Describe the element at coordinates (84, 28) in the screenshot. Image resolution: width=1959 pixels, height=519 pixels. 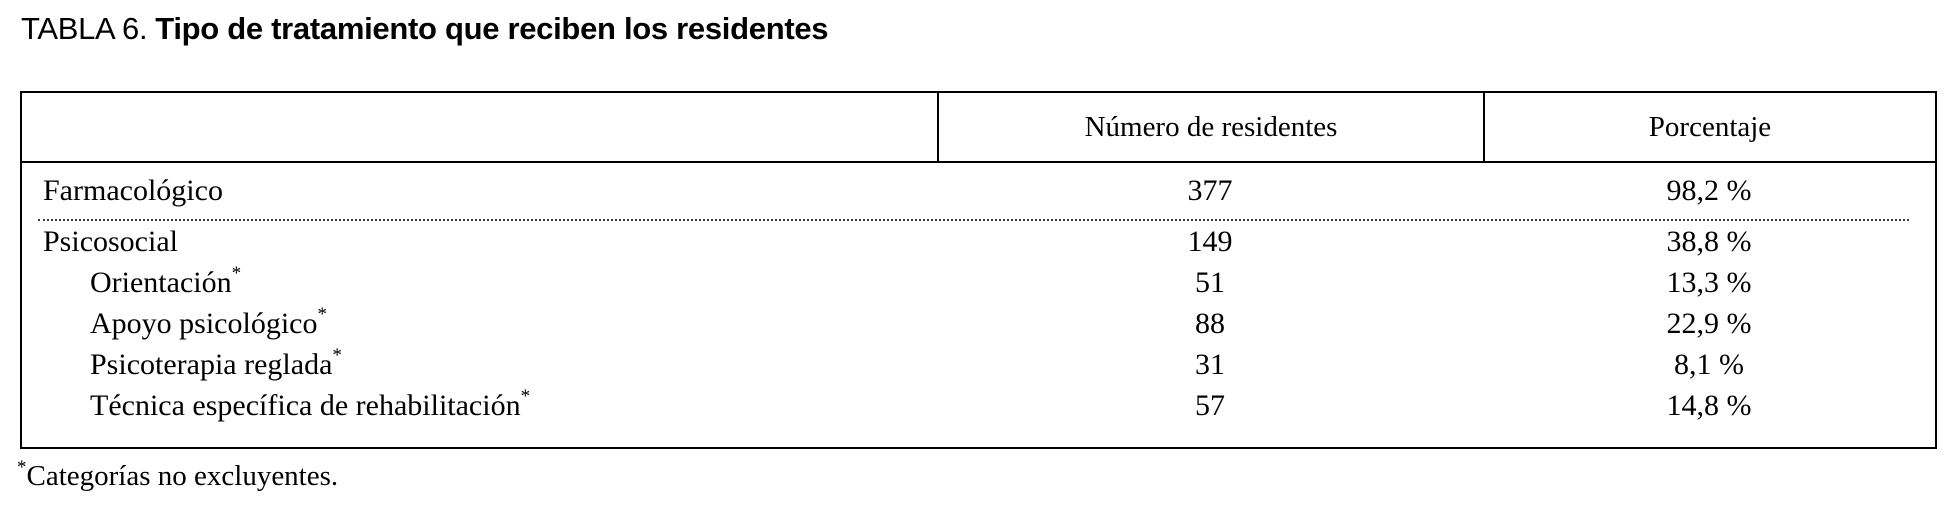
I see `table-title-number: TABLA 6.` at that location.